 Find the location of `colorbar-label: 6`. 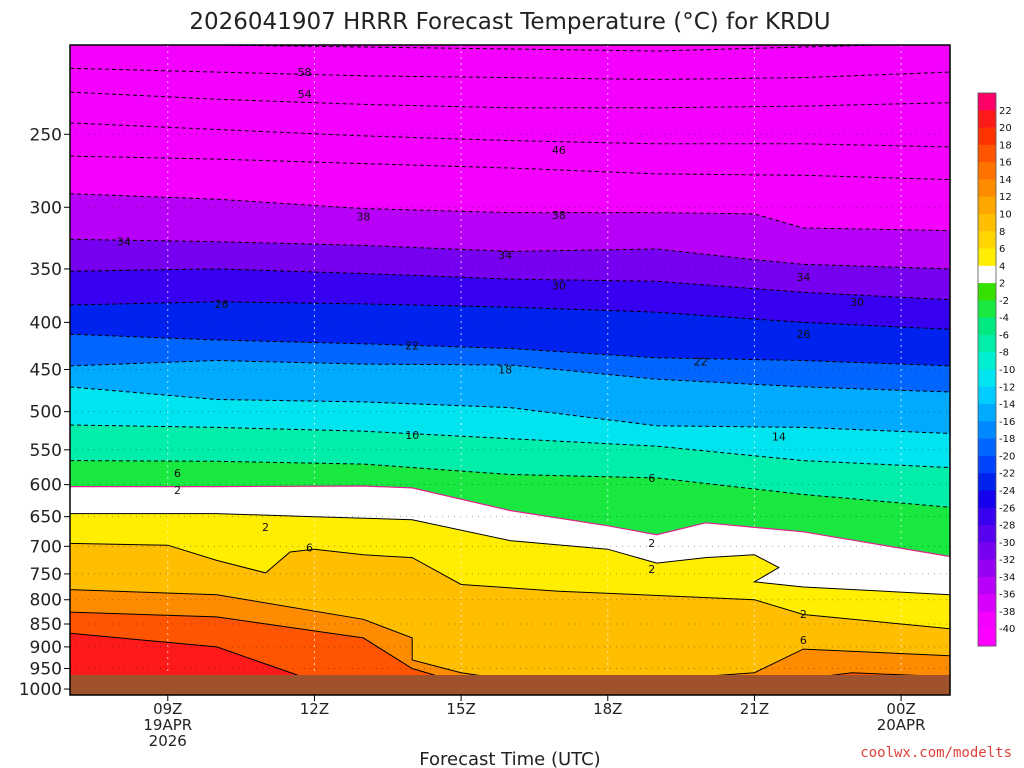

colorbar-label: 6 is located at coordinates (1002, 249).